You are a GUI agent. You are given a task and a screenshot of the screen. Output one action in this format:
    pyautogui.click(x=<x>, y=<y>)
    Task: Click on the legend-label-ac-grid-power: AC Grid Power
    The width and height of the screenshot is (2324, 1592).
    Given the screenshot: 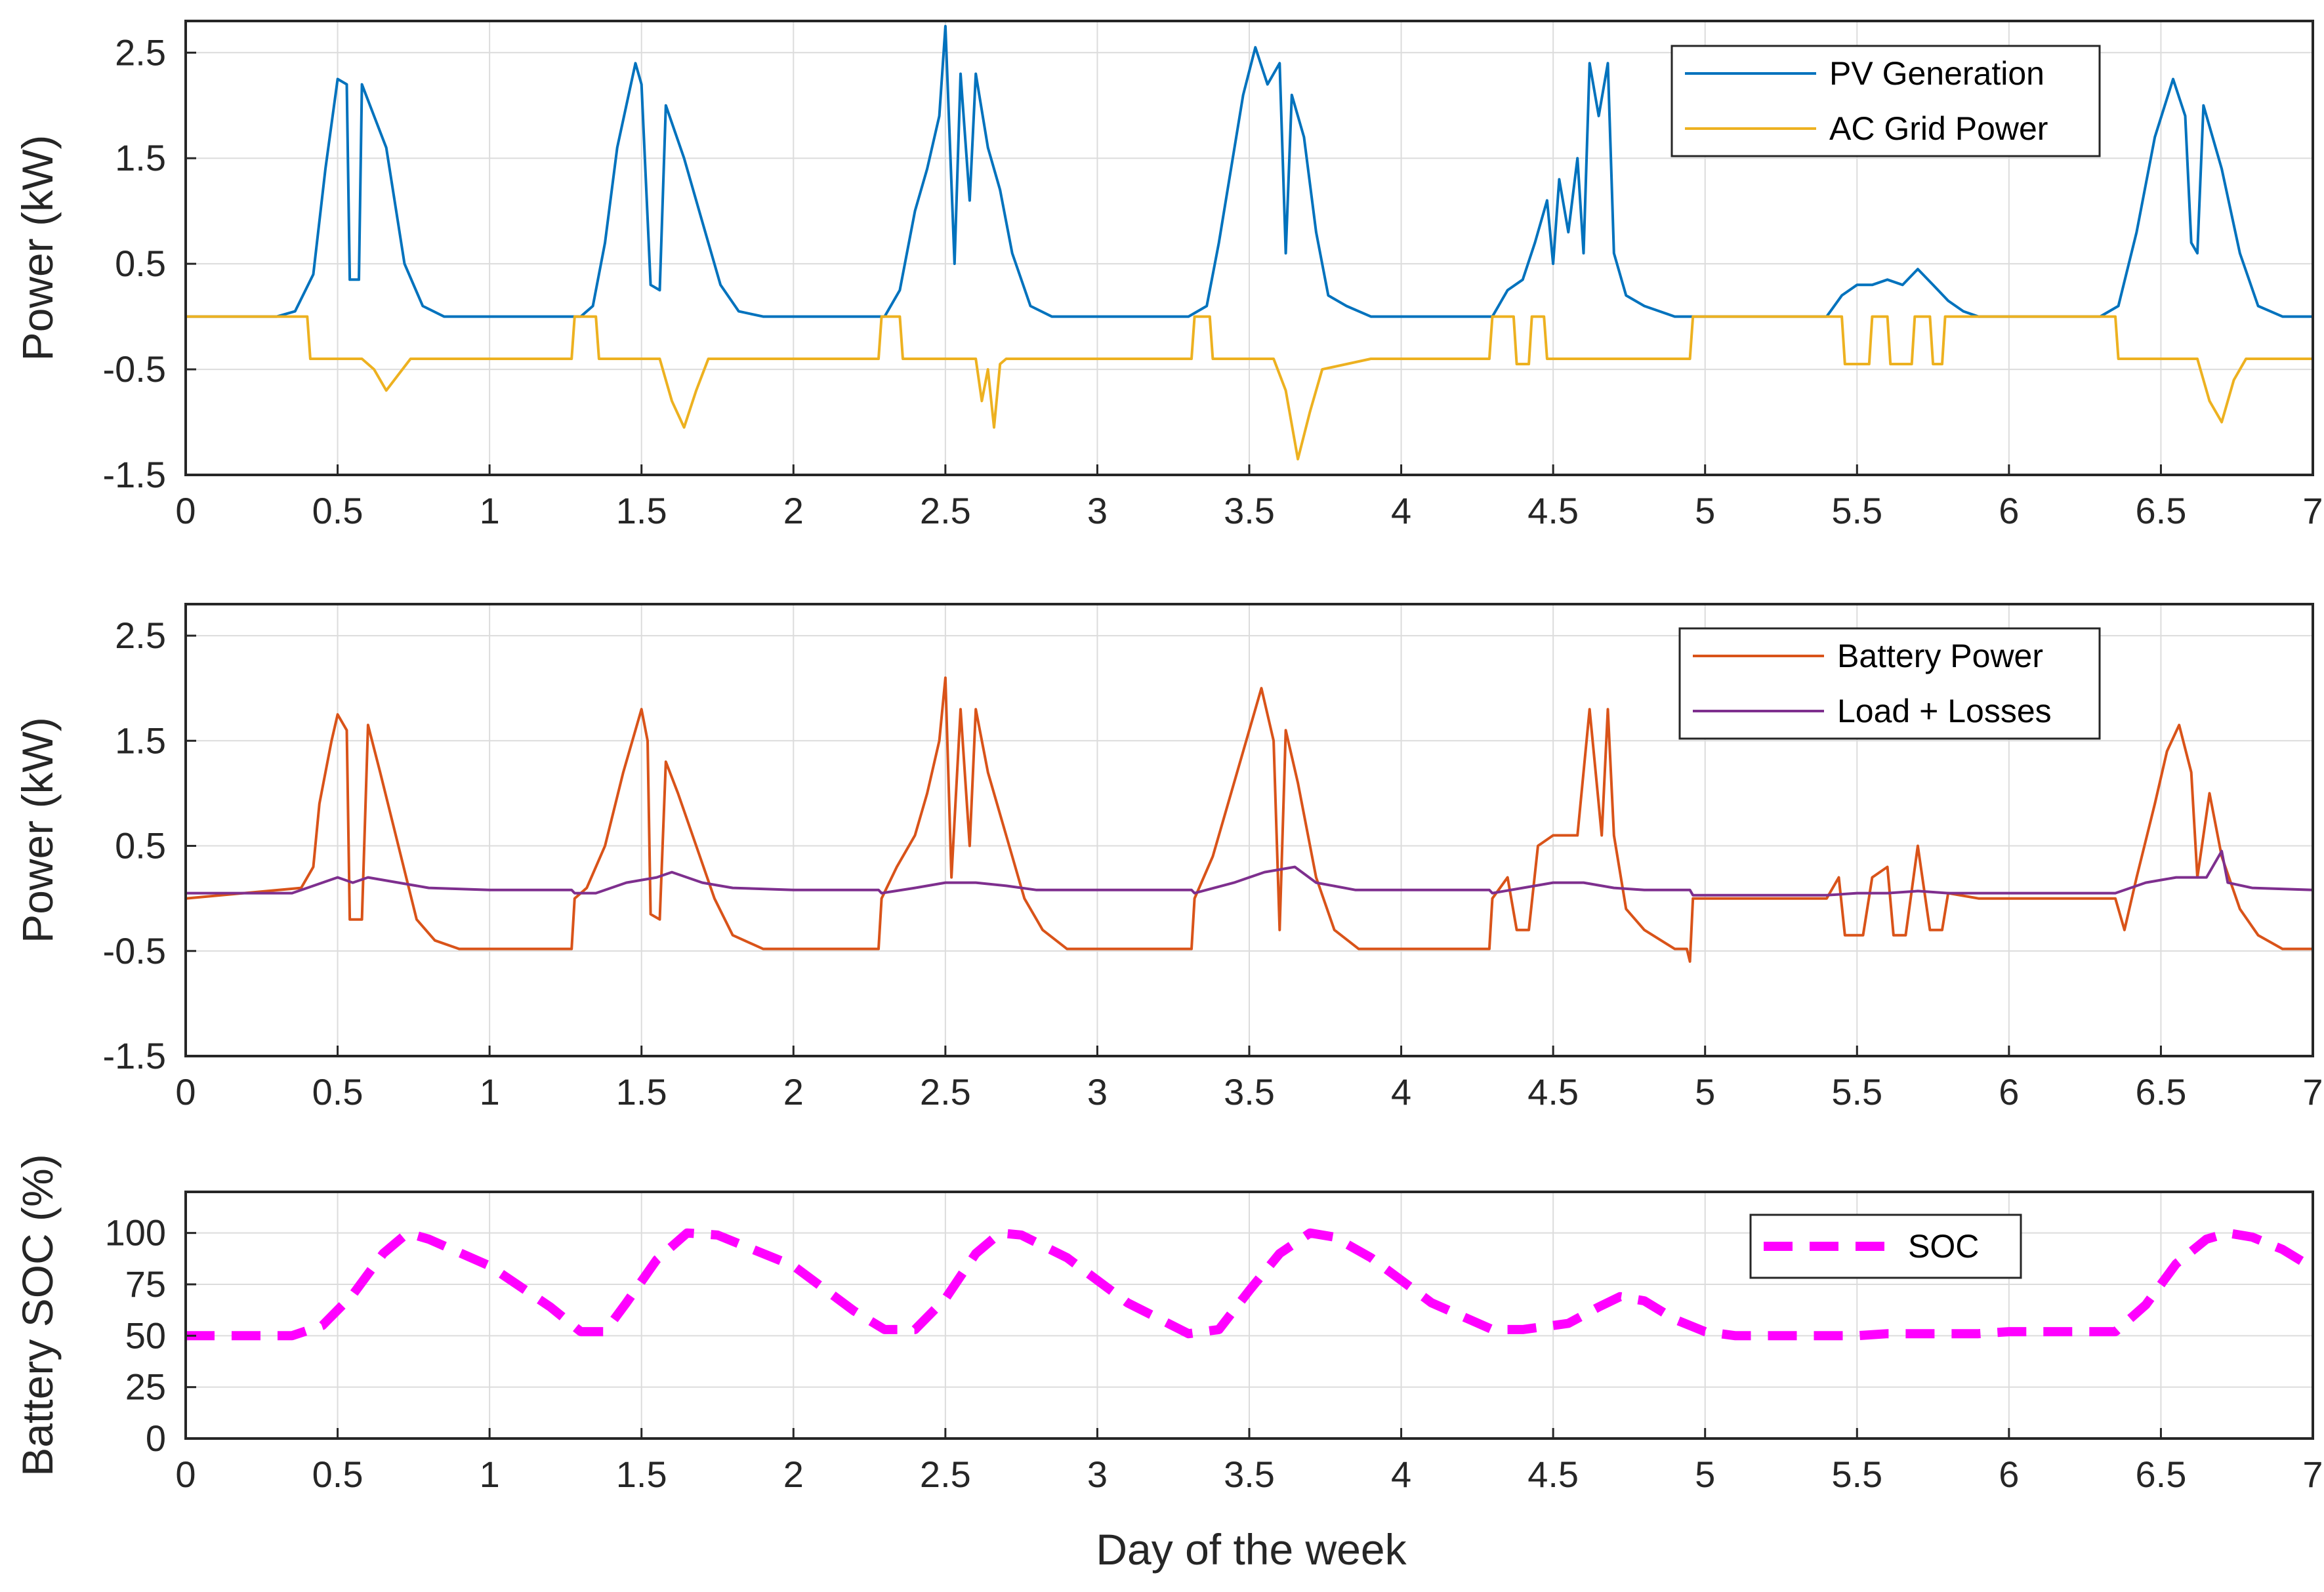 What is the action you would take?
    pyautogui.click(x=1939, y=128)
    